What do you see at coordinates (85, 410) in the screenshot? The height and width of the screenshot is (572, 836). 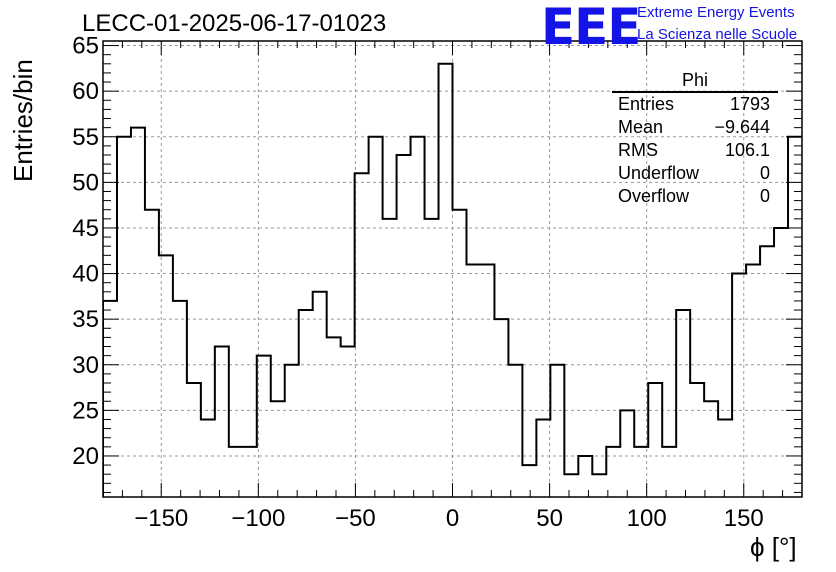 I see `y-tick-label: 25` at bounding box center [85, 410].